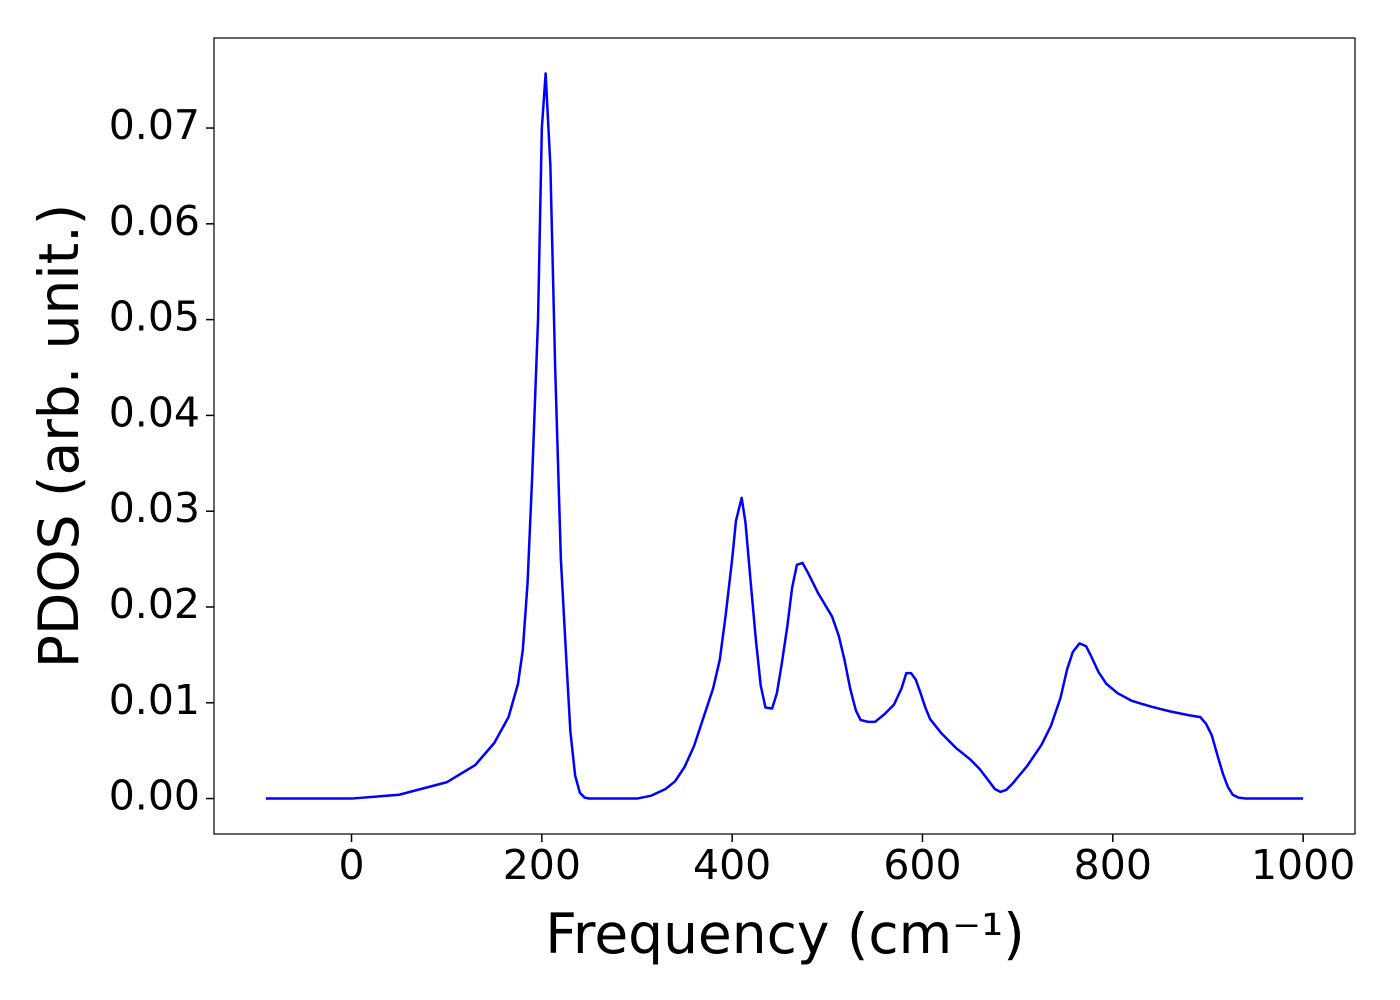  Describe the element at coordinates (1113, 865) in the screenshot. I see `x-tick-label: 800` at that location.